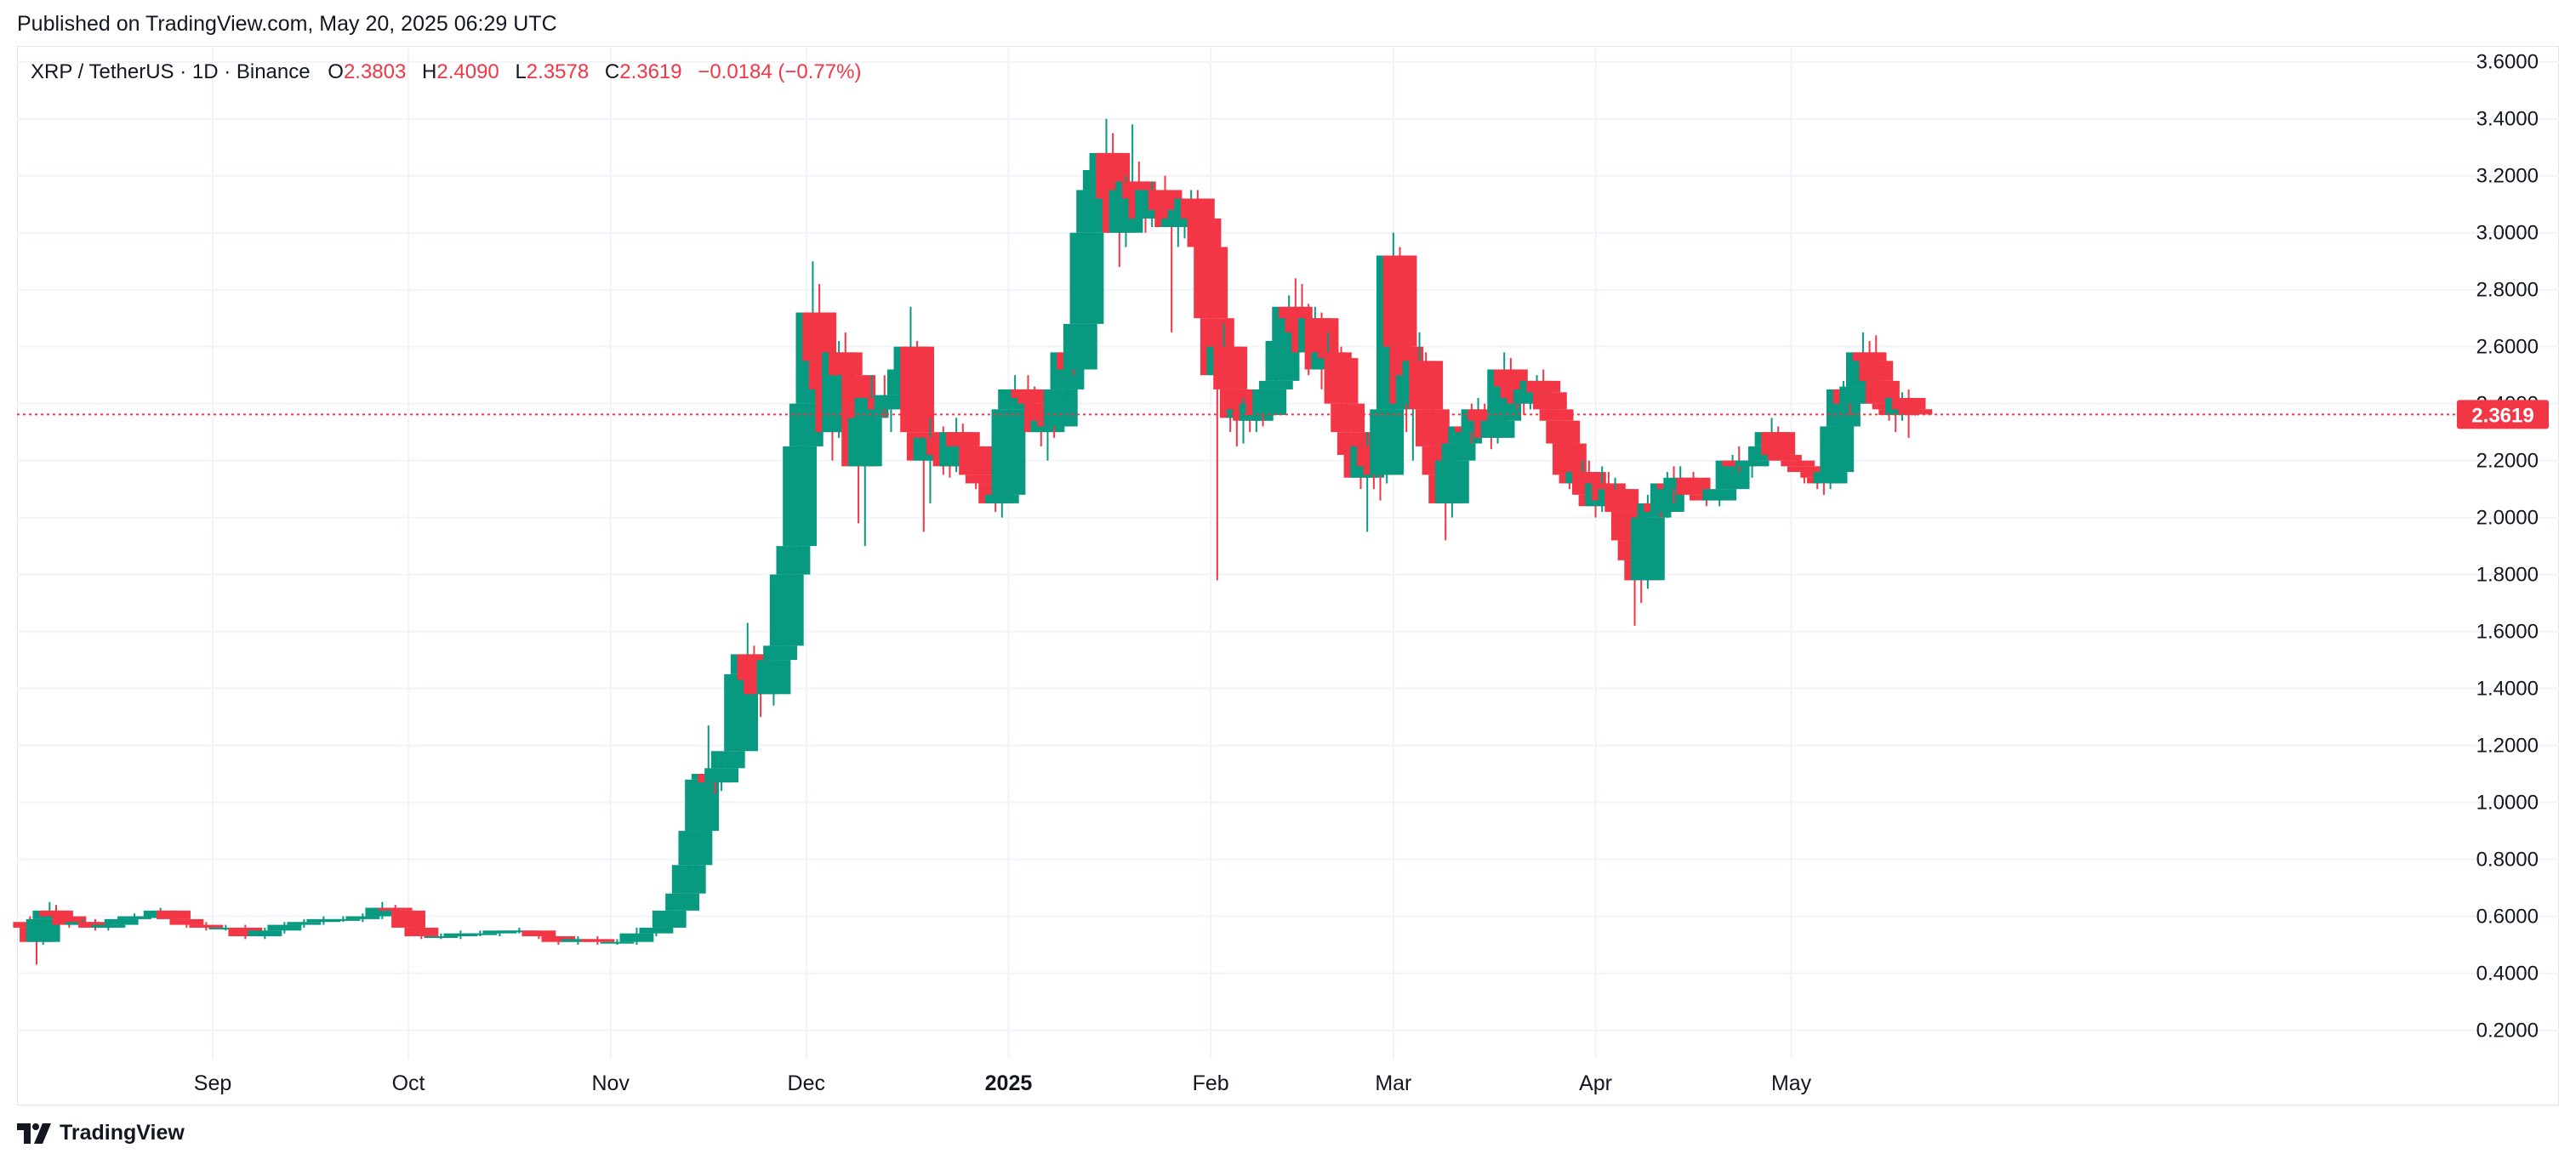 This screenshot has width=2576, height=1165. What do you see at coordinates (2507, 290) in the screenshot?
I see `price-tick-label: 2.8000` at bounding box center [2507, 290].